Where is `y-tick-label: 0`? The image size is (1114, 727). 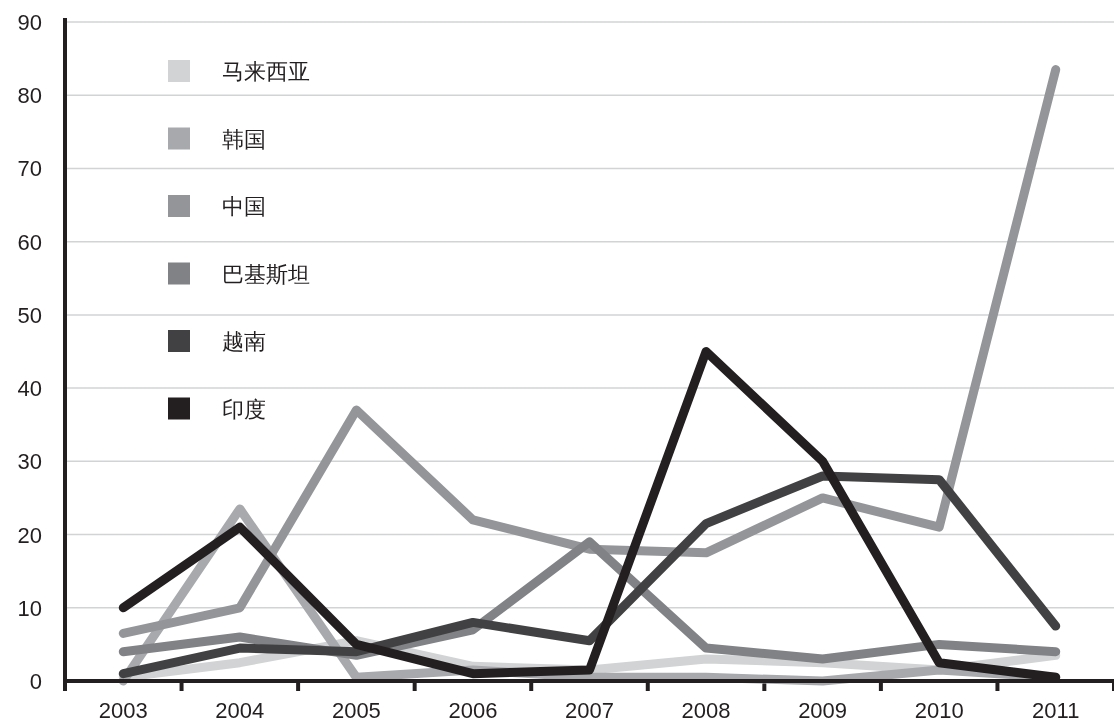
y-tick-label: 0 is located at coordinates (35, 681).